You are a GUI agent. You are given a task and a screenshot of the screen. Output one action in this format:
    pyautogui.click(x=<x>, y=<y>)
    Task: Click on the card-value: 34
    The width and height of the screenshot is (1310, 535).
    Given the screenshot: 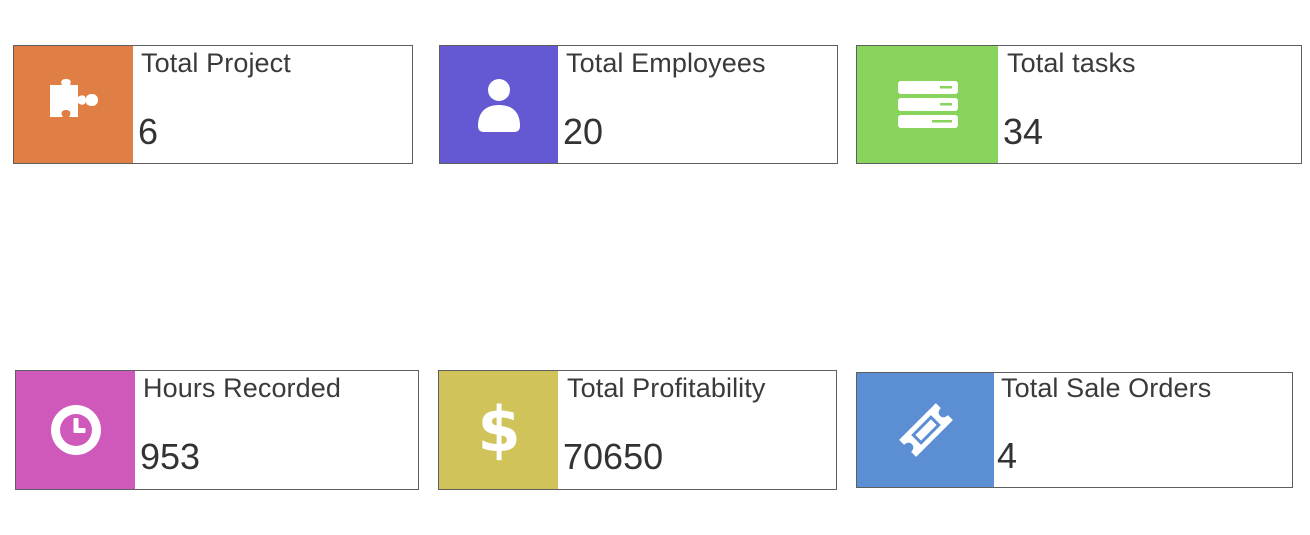 What is the action you would take?
    pyautogui.click(x=1023, y=131)
    